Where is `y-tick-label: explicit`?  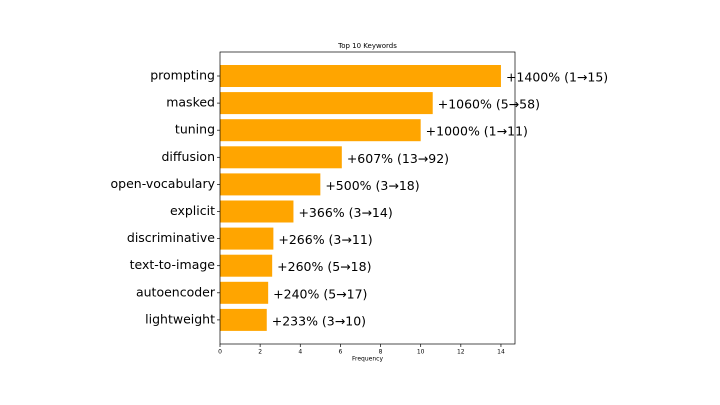
y-tick-label: explicit is located at coordinates (192, 210).